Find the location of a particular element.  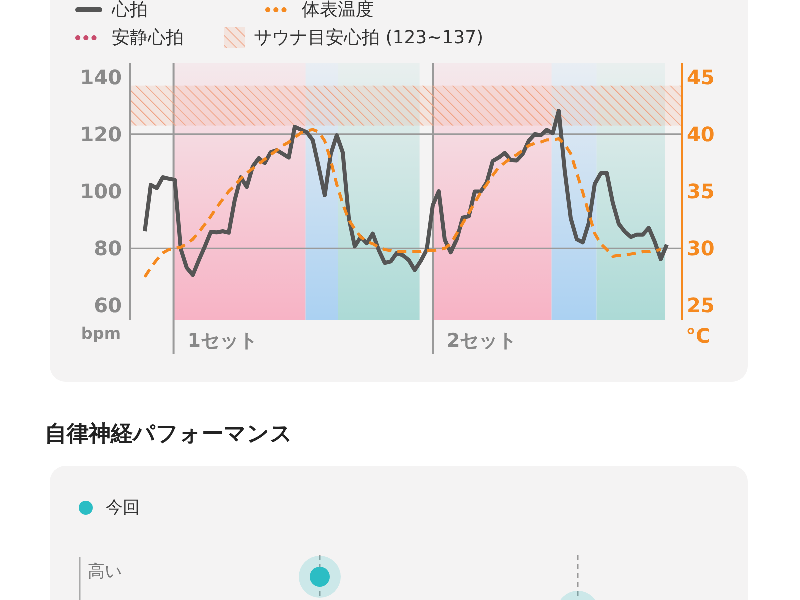

y-tick-label: 60 is located at coordinates (108, 306).